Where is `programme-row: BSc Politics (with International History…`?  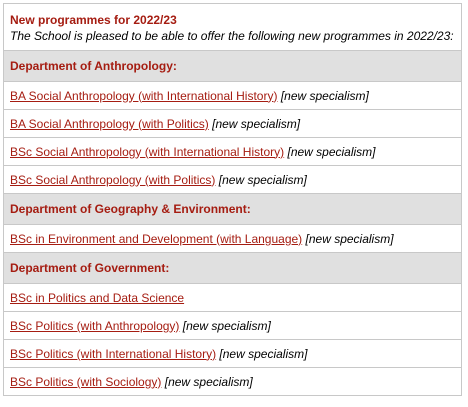 programme-row: BSc Politics (with International History… is located at coordinates (232, 353).